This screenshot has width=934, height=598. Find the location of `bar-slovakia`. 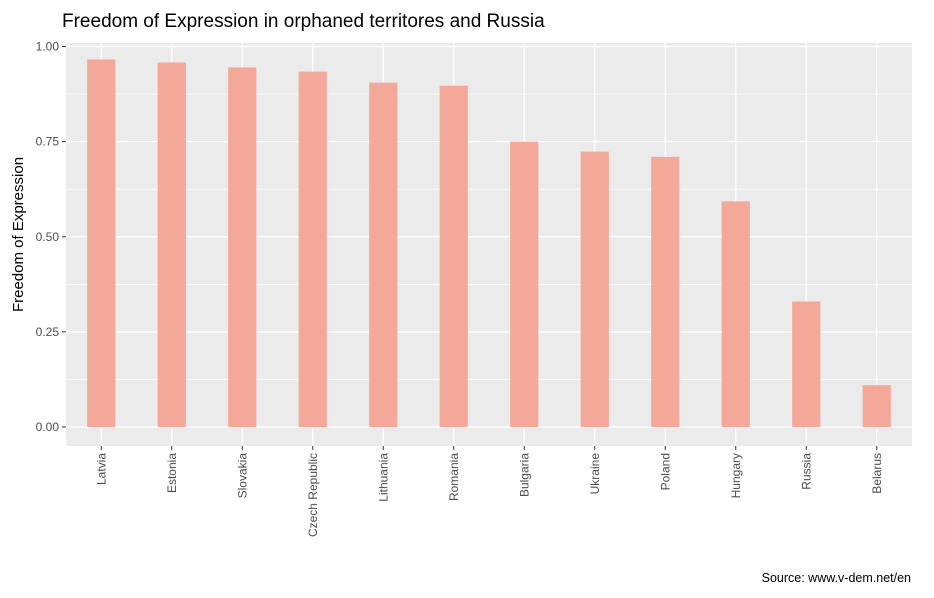

bar-slovakia is located at coordinates (242, 247).